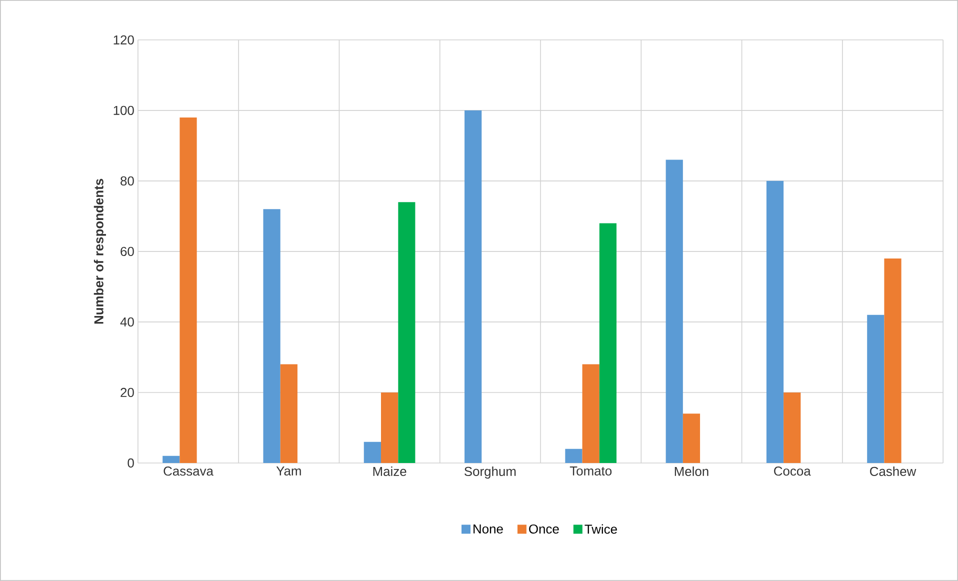  What do you see at coordinates (288, 471) in the screenshot?
I see `x-tick-label: Yam` at bounding box center [288, 471].